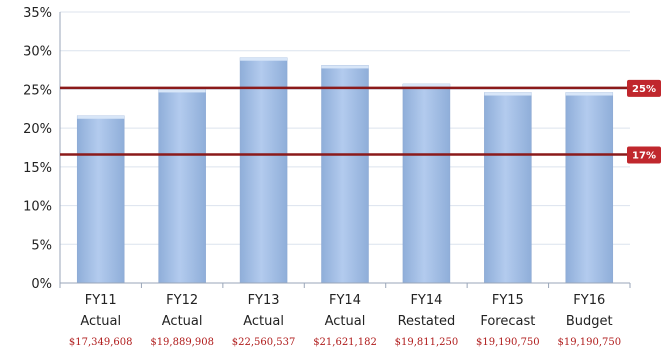  Describe the element at coordinates (41, 245) in the screenshot. I see `y-tick-label: 5%` at that location.